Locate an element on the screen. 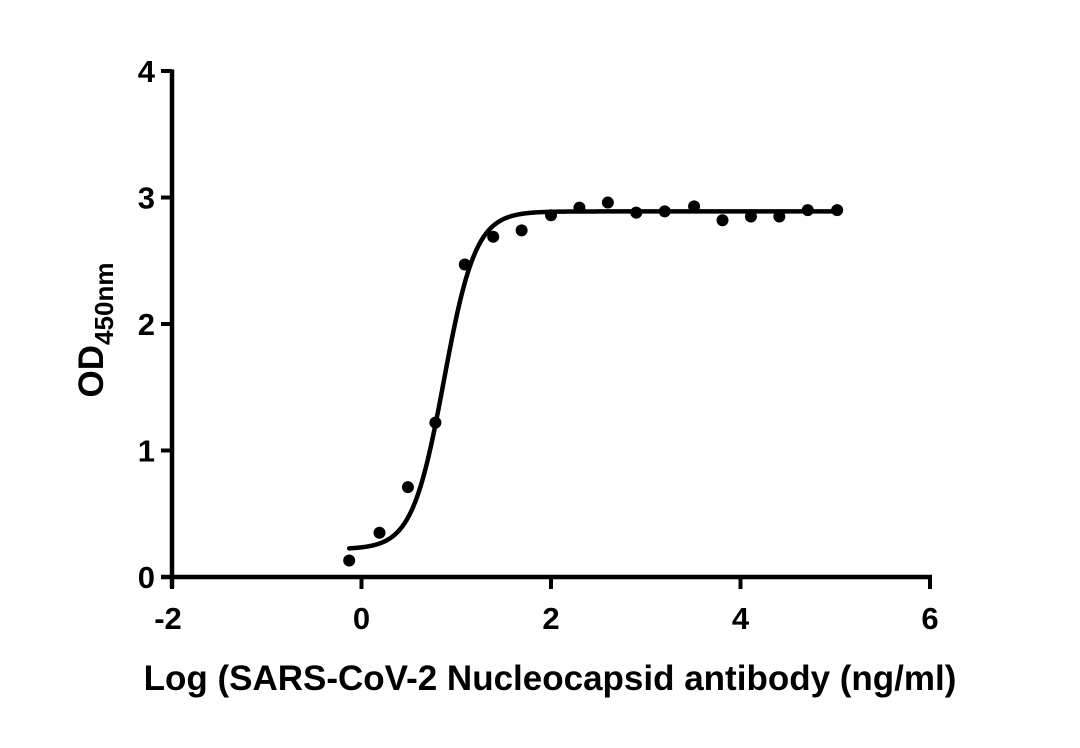  x-tick-label: 0 is located at coordinates (361, 618).